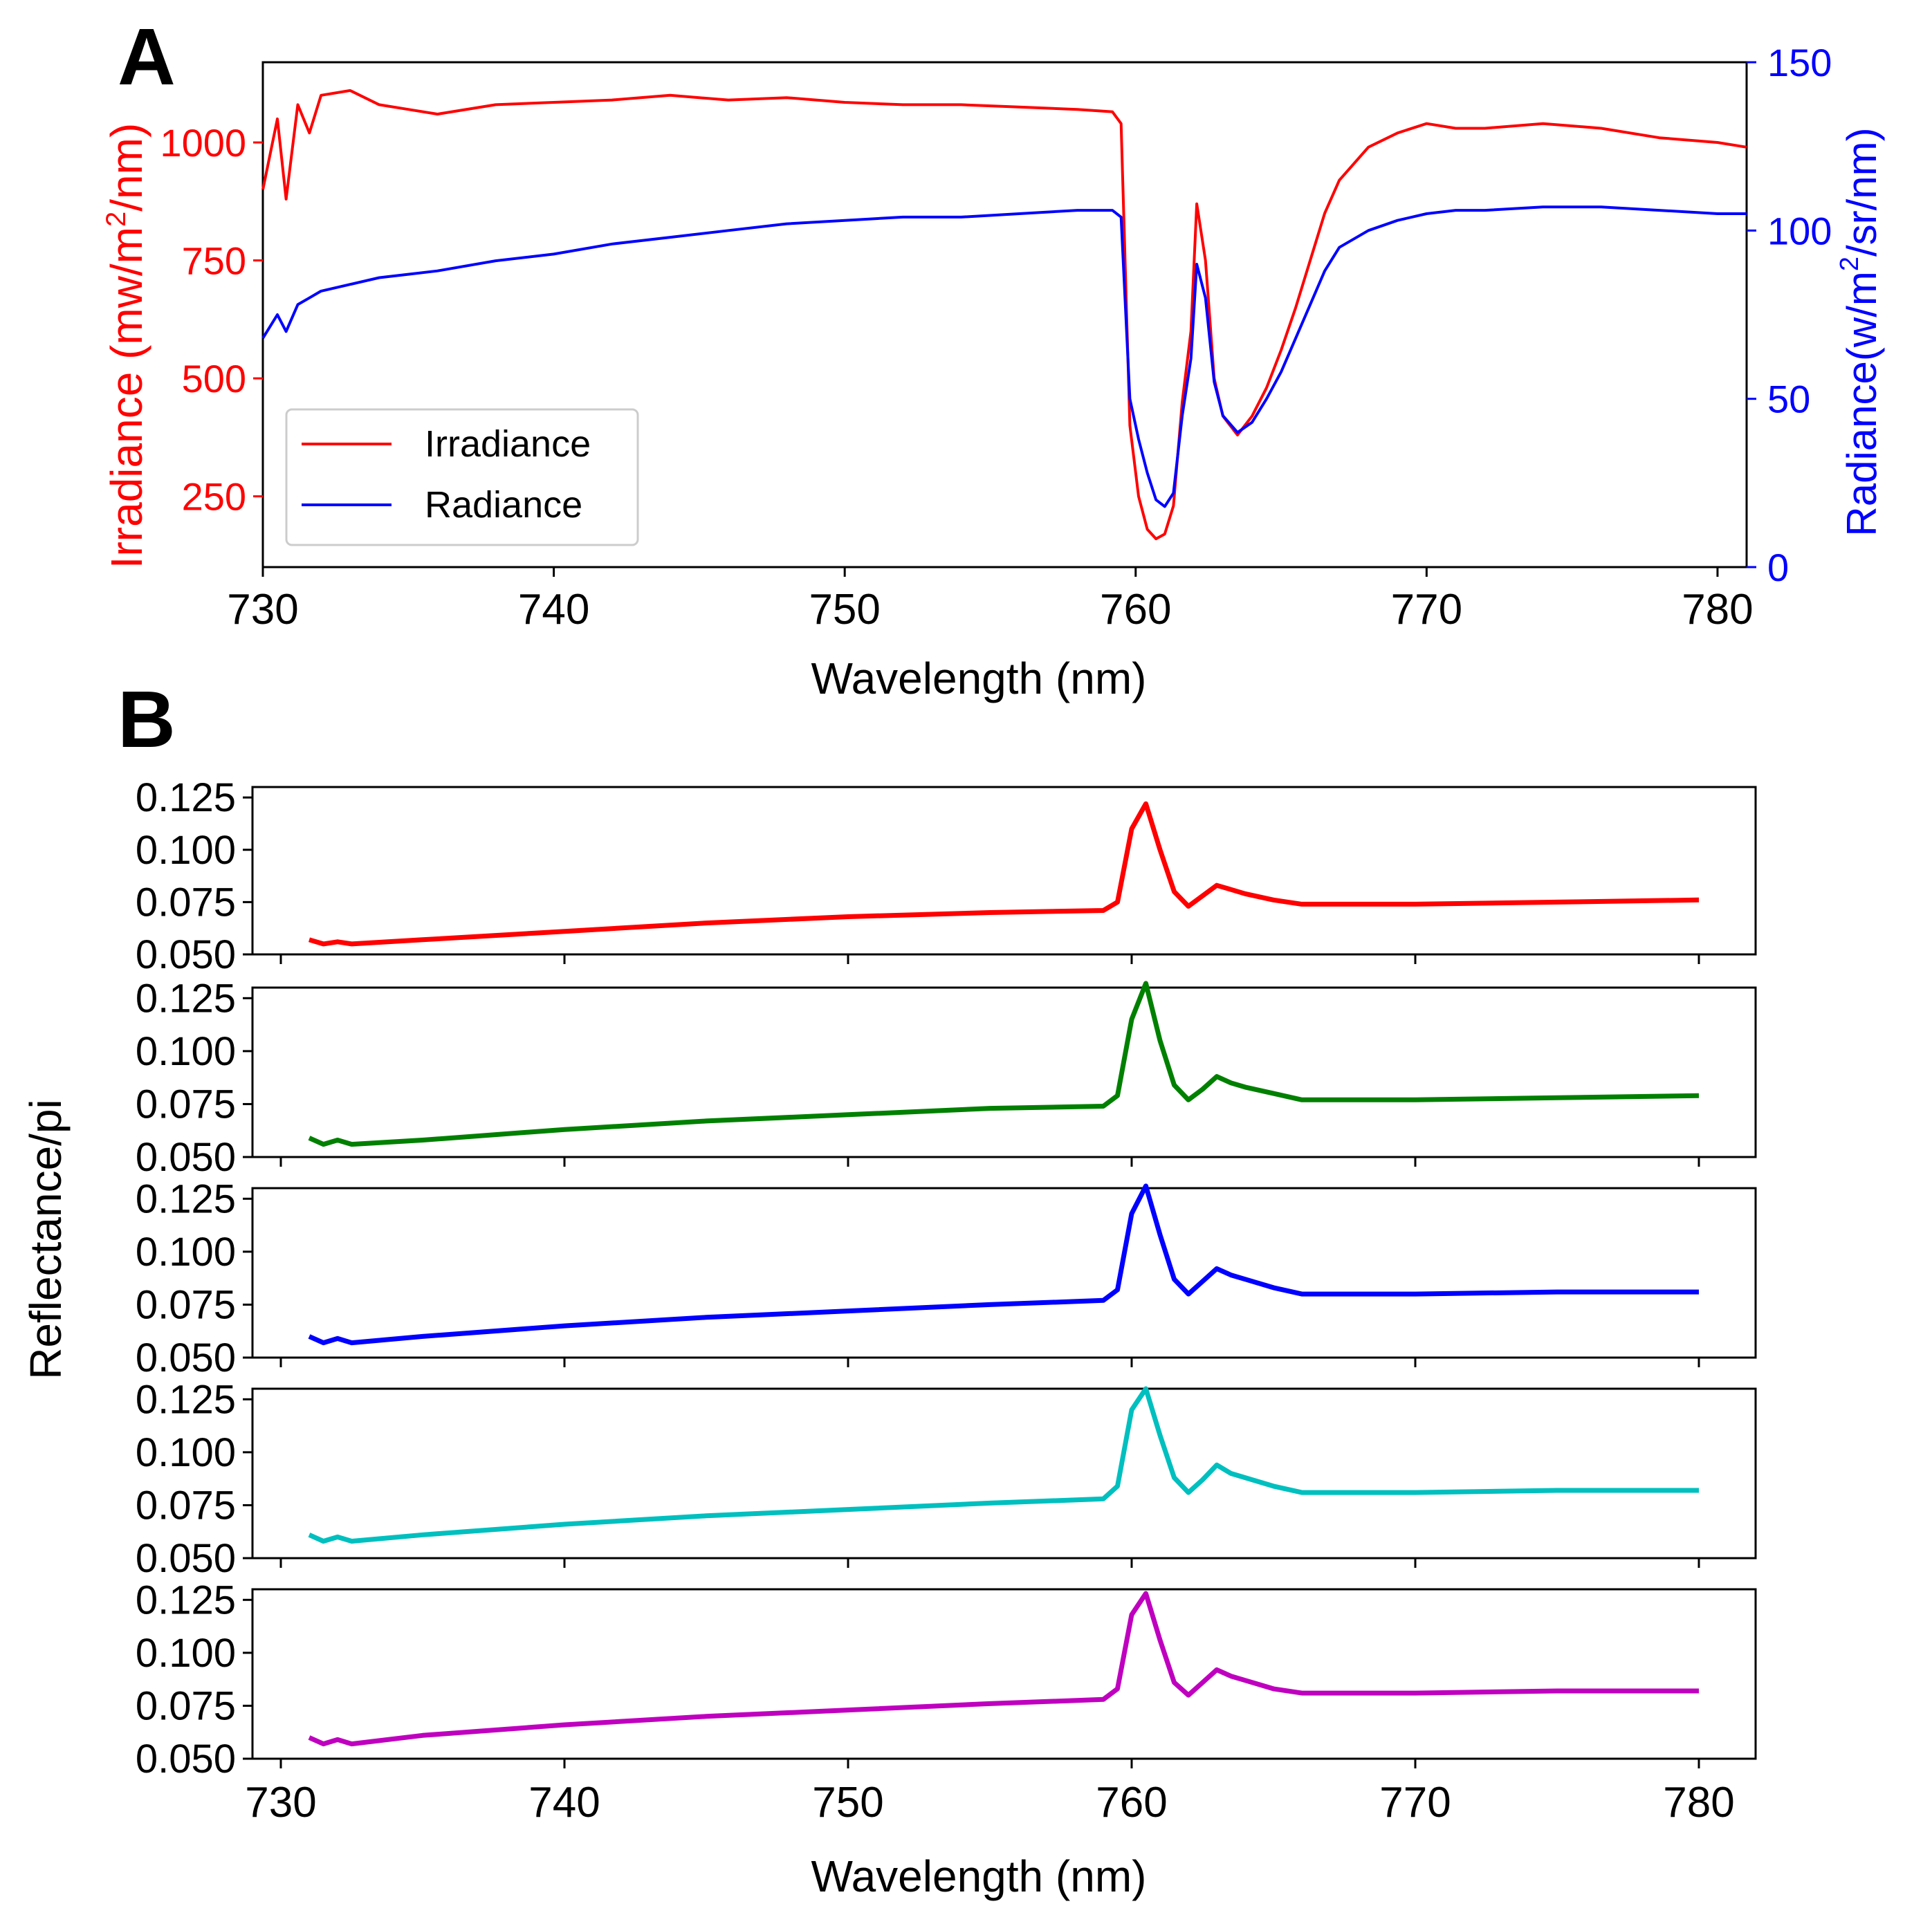  What do you see at coordinates (214, 261) in the screenshot?
I see `panel-a-left-y-tick-label: 750` at bounding box center [214, 261].